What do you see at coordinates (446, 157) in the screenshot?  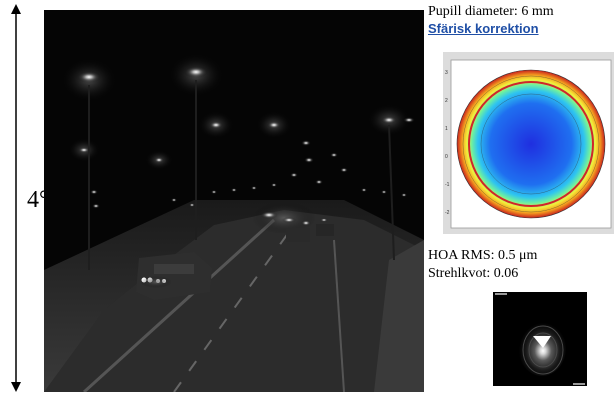 I see `svg-text: 0` at bounding box center [446, 157].